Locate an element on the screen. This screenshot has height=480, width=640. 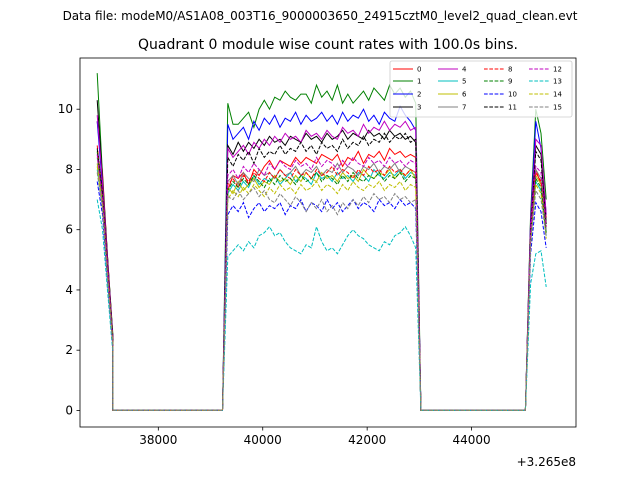
legend-label-4: 4 is located at coordinates (464, 70).